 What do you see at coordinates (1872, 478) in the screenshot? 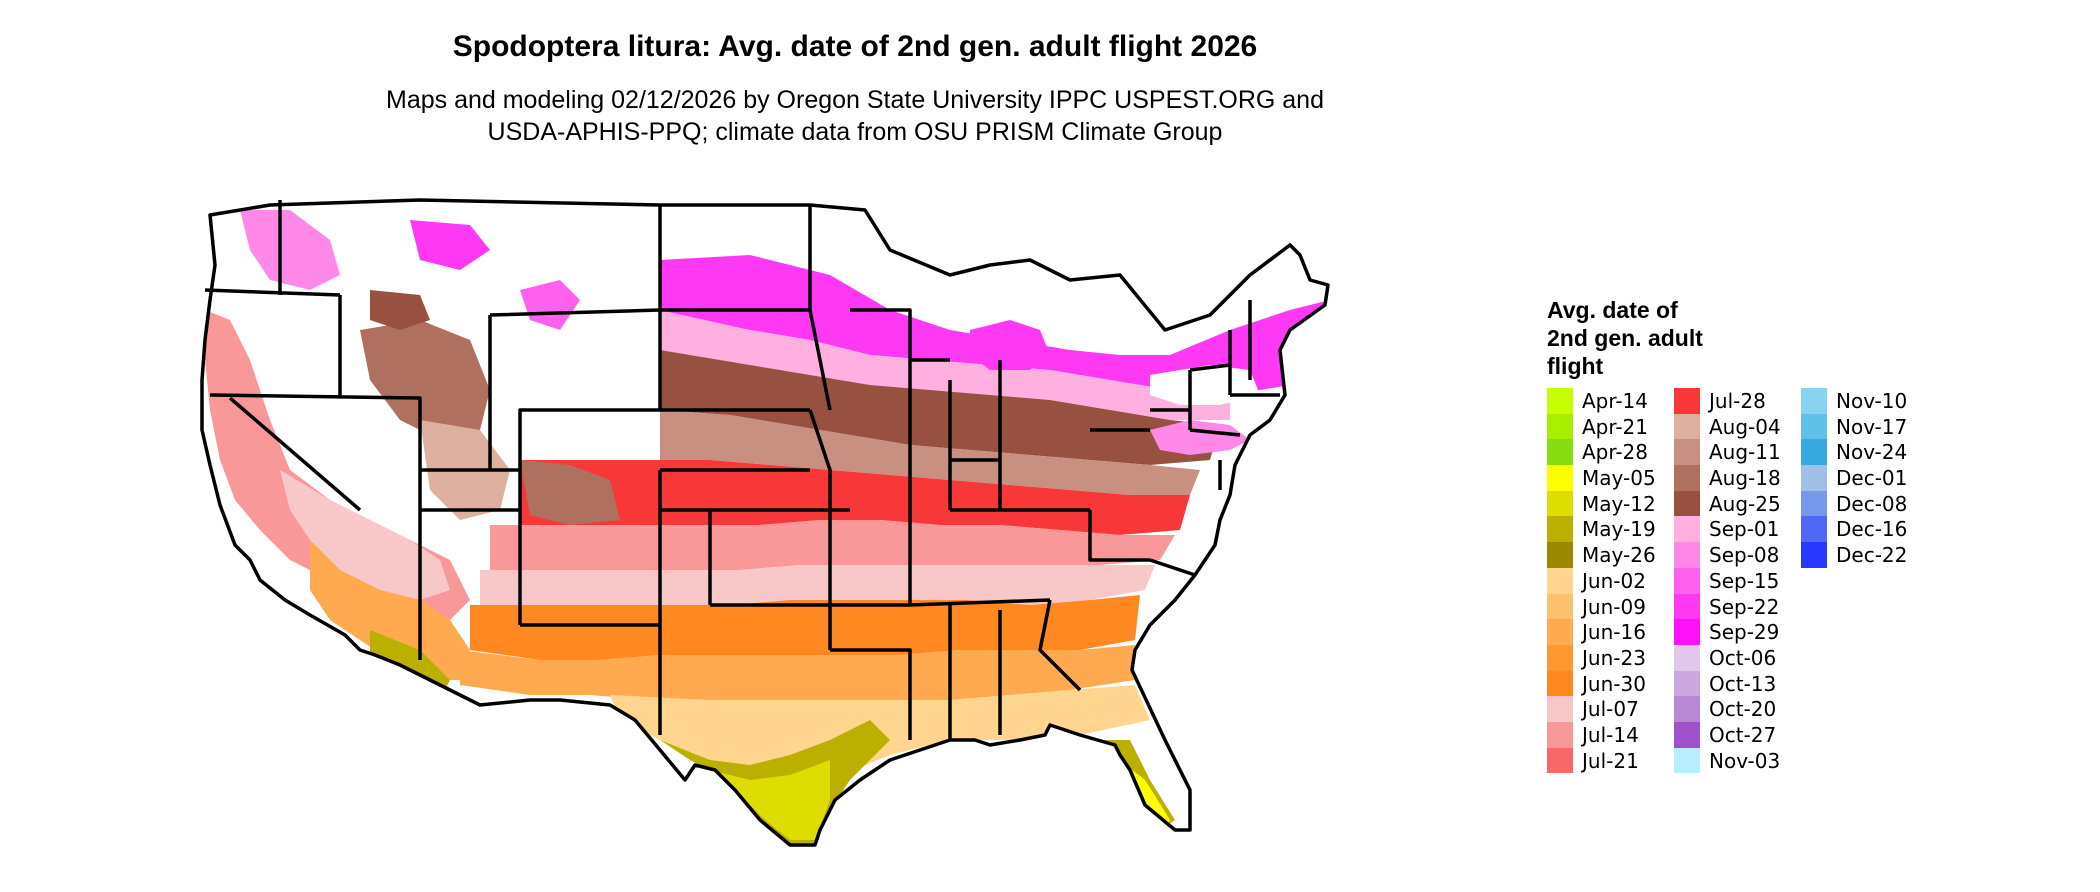
I see `legend-label: Dec-01` at bounding box center [1872, 478].